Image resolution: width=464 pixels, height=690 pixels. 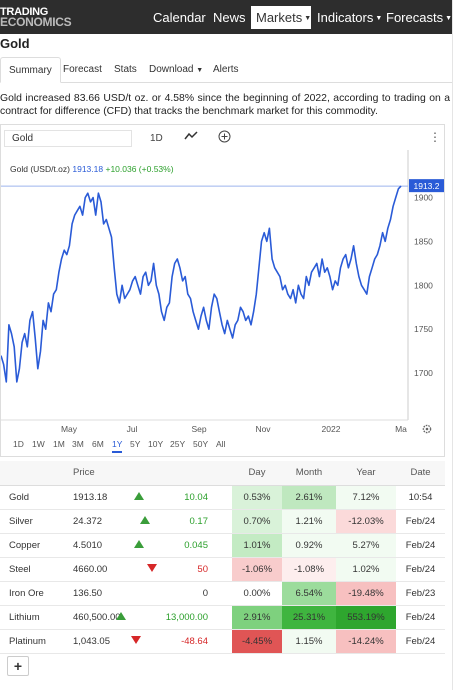 I want to click on row-date: 10:54, so click(x=420, y=497).